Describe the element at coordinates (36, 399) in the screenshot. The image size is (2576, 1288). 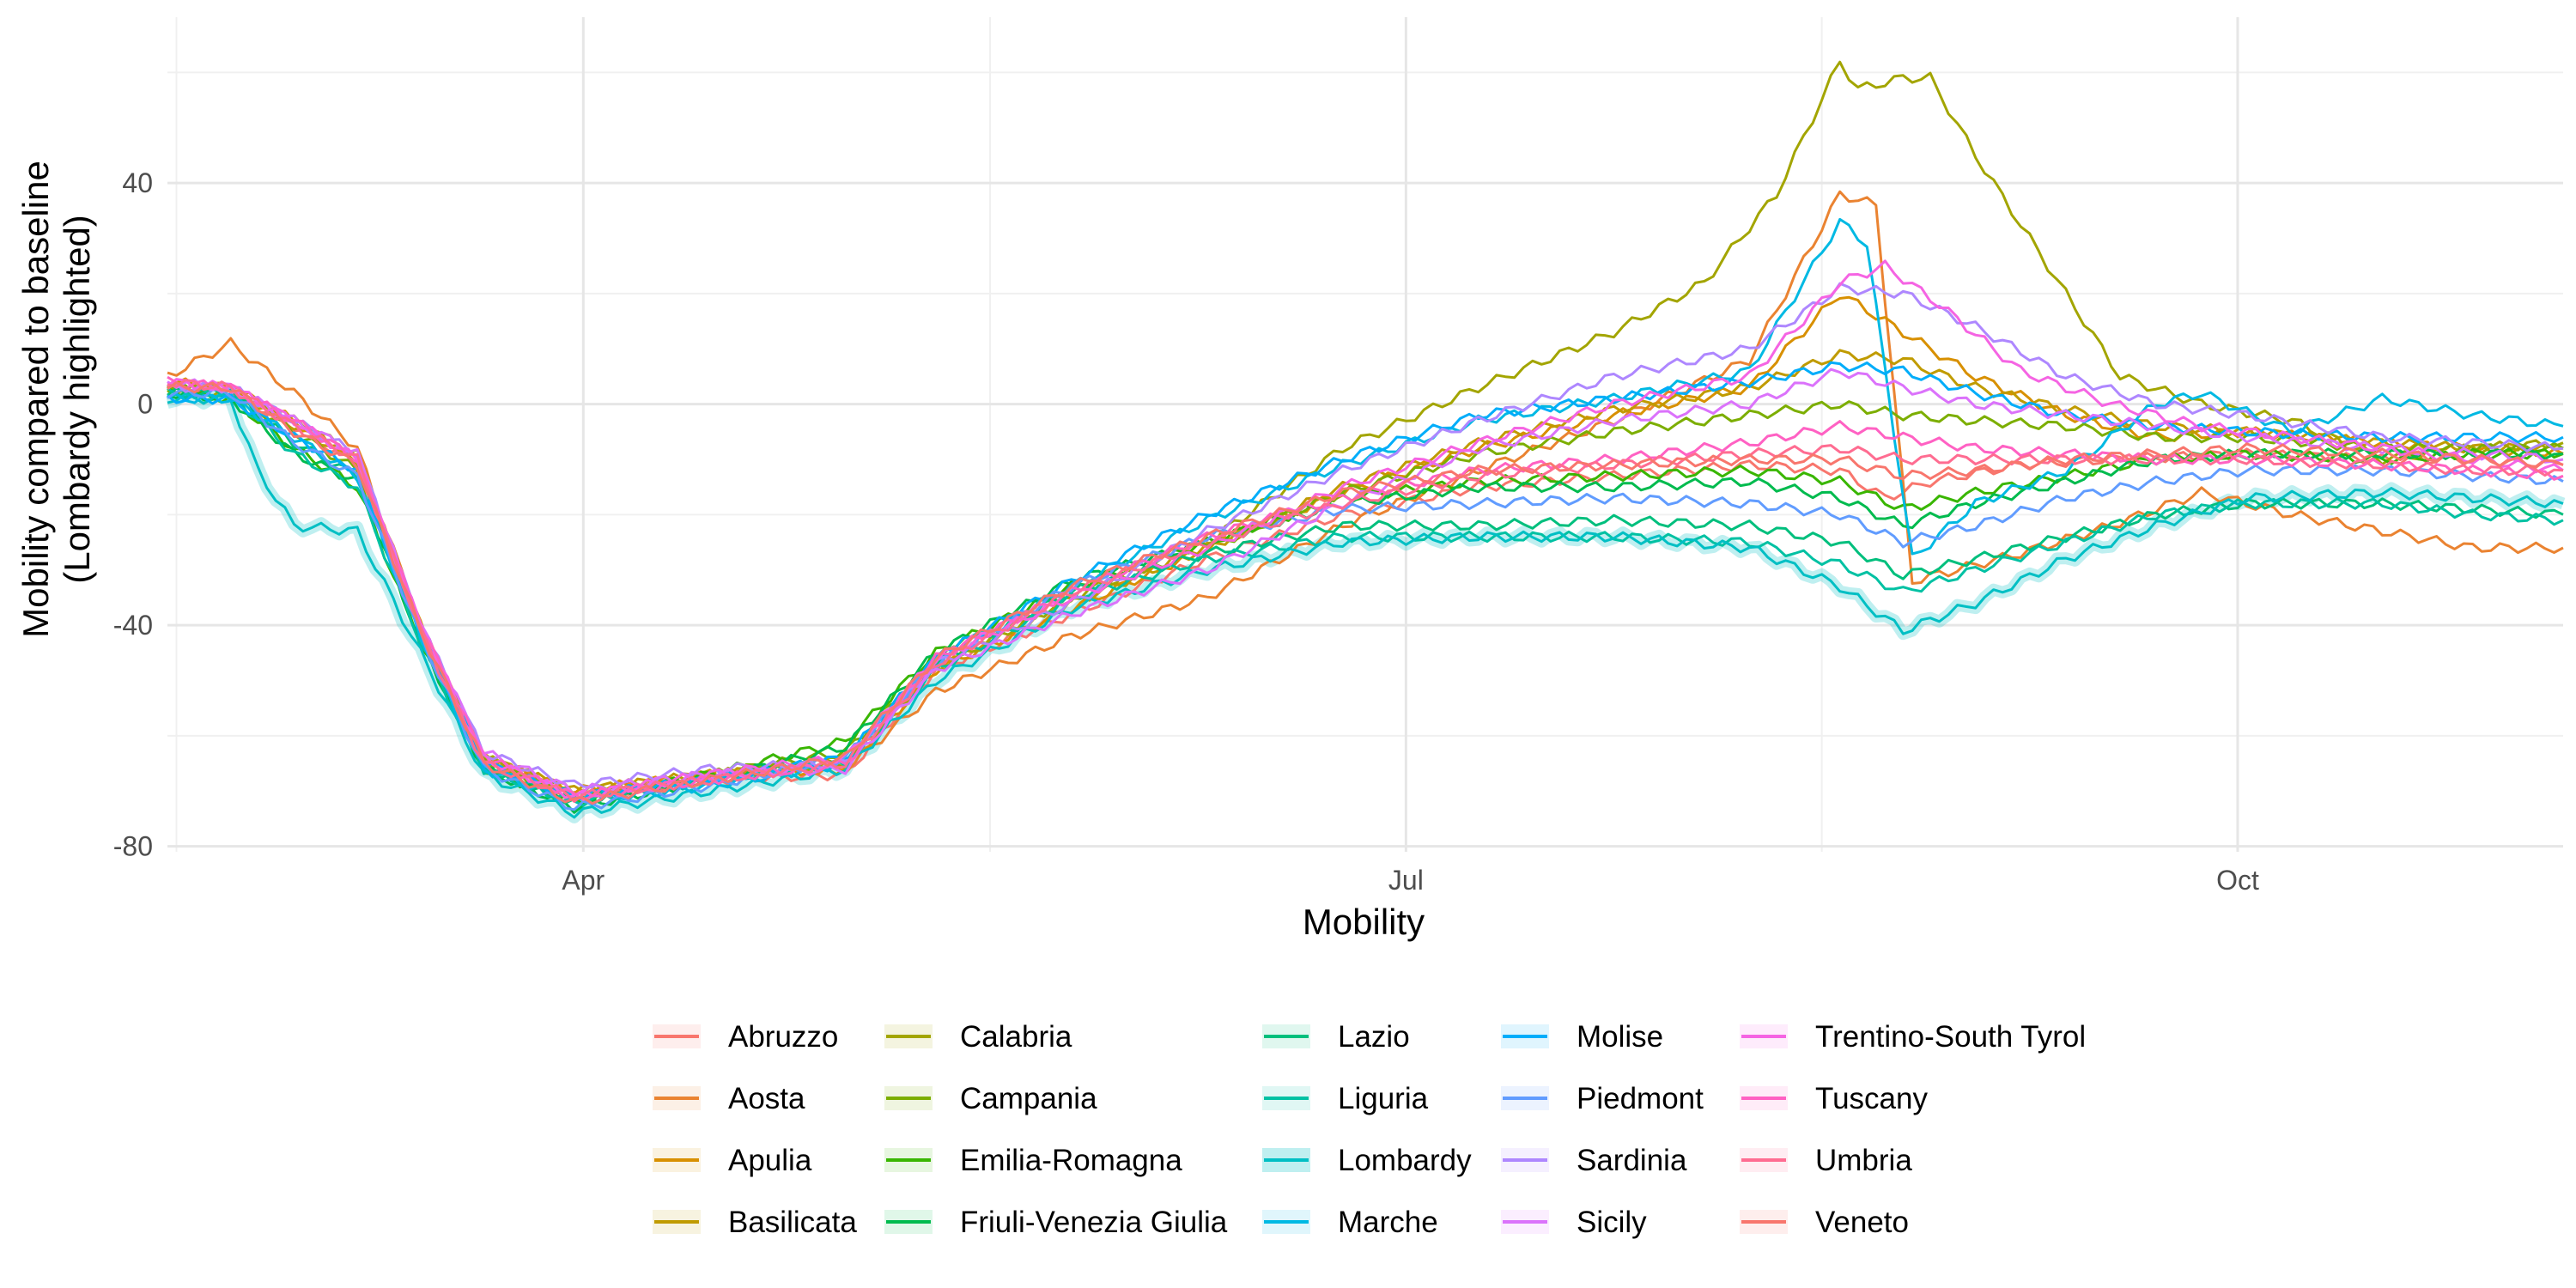
I see `y-axis-title-line-1: Mobility compared to baseline` at that location.